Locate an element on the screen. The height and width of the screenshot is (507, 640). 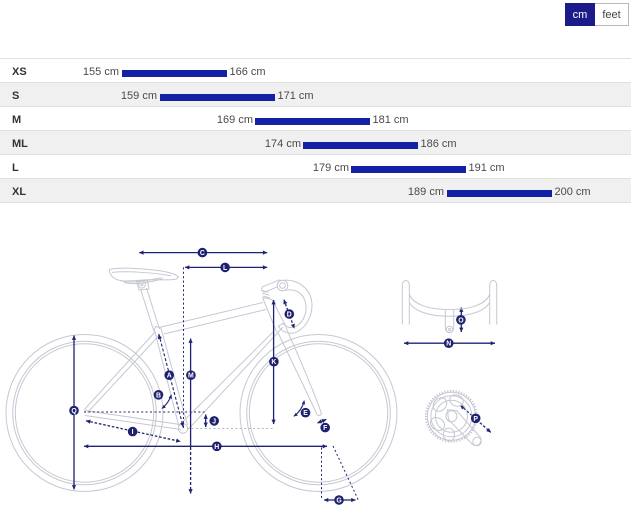
svg-text: O is located at coordinates (461, 320).